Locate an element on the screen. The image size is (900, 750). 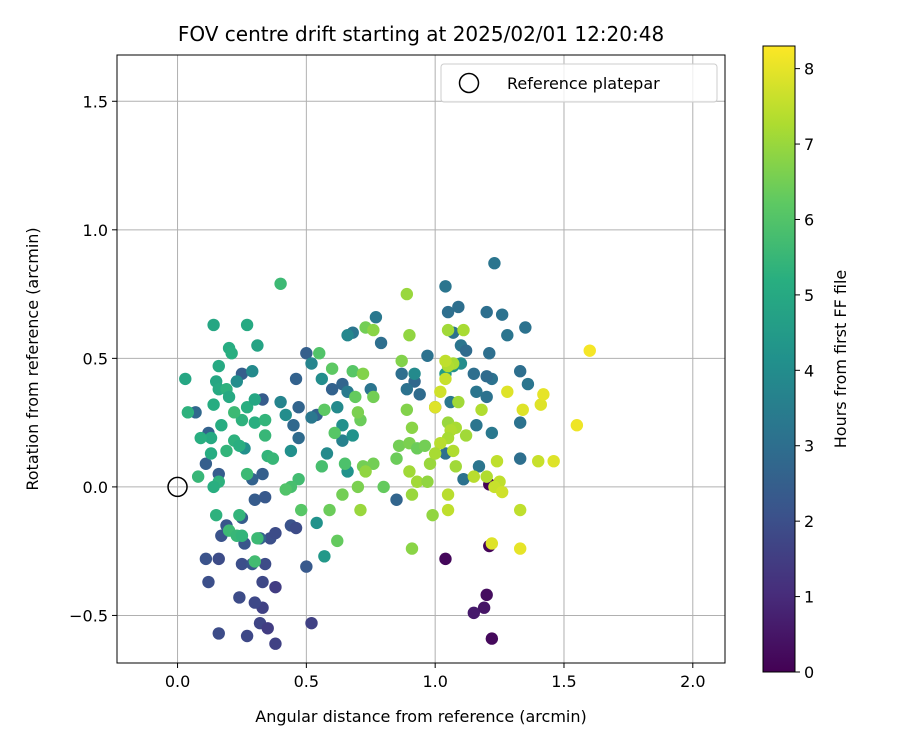
colorbar-tick-label: 0 is located at coordinates (809, 672).